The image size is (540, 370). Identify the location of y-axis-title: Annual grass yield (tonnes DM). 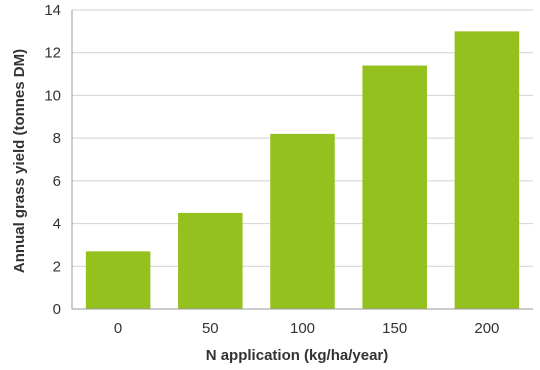
(19, 161).